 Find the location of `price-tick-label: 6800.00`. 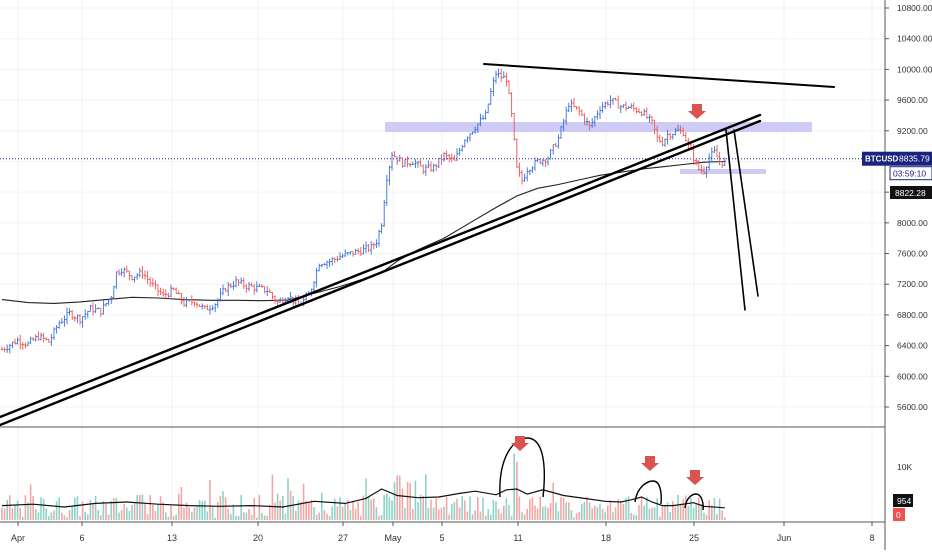

price-tick-label: 6800.00 is located at coordinates (912, 315).